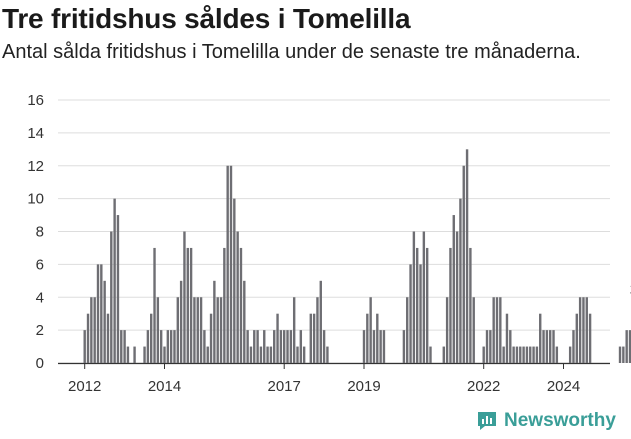 Image resolution: width=631 pixels, height=439 pixels. Describe the element at coordinates (363, 386) in the screenshot. I see `x-tick-label: 2019` at that location.